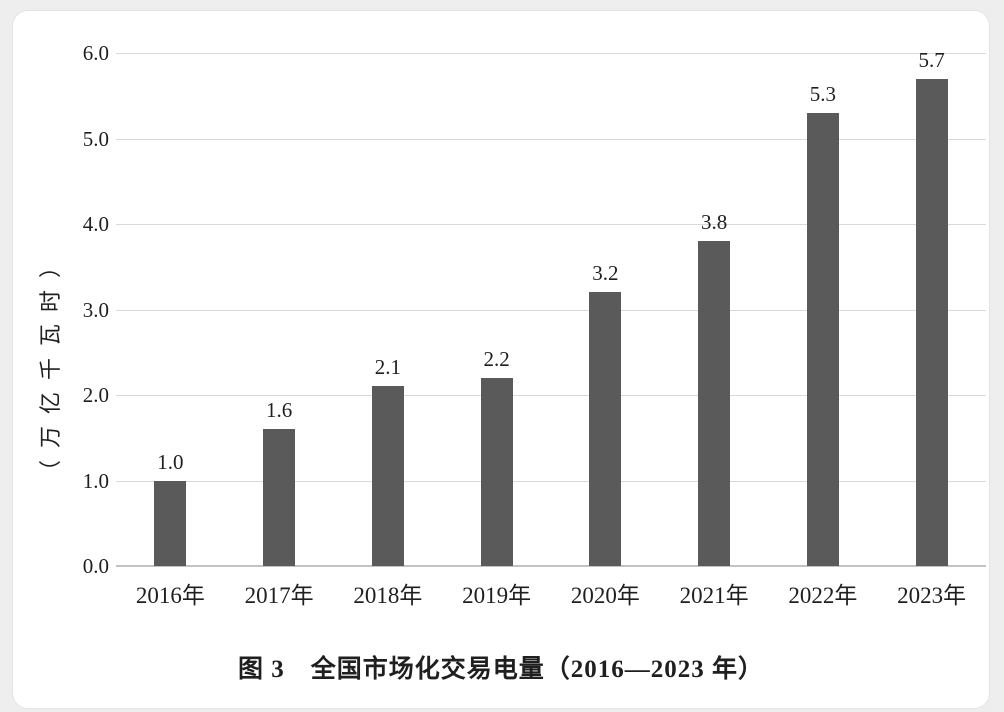 This screenshot has width=1004, height=712. I want to click on bar-value-label: 1.6, so click(279, 410).